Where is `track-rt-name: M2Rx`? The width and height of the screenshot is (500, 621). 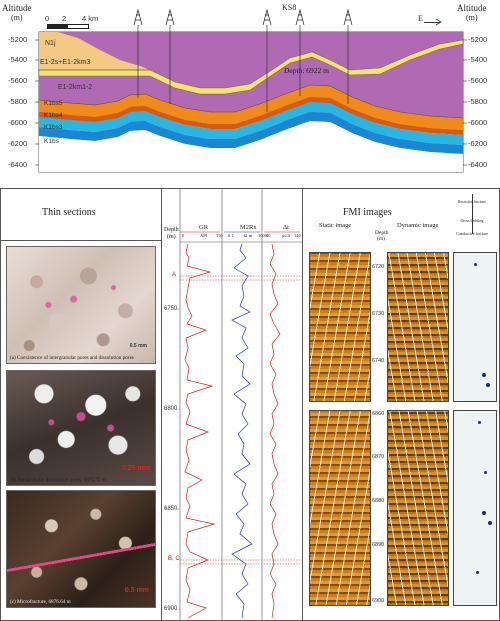
track-rt-name: M2Rx is located at coordinates (248, 227).